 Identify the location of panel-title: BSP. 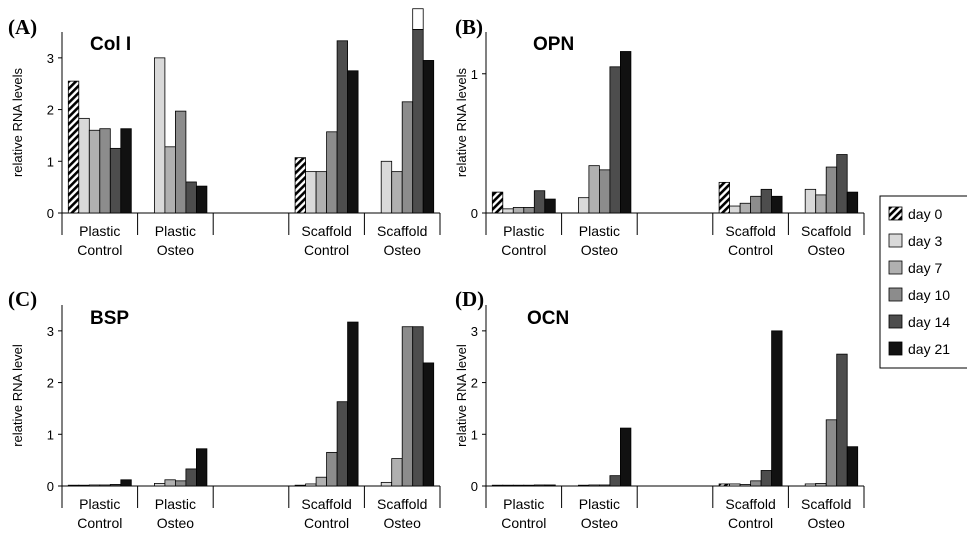
(109, 318).